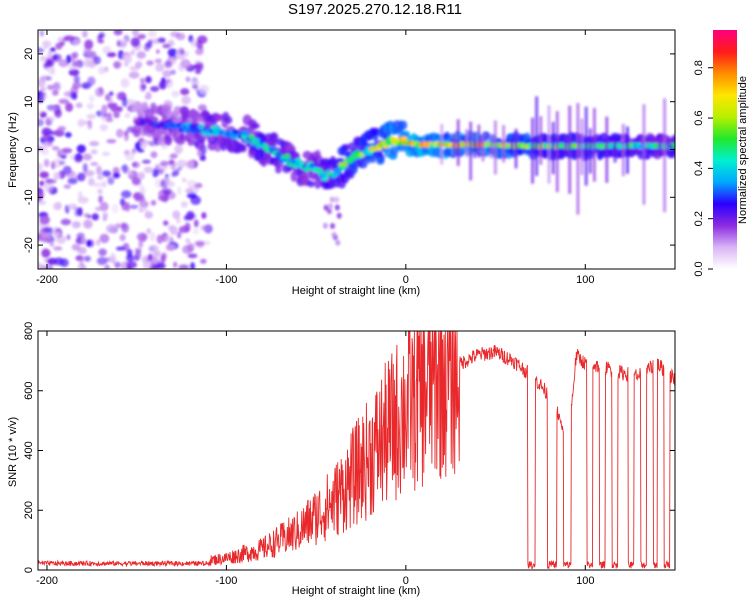 The height and width of the screenshot is (600, 750). What do you see at coordinates (29, 391) in the screenshot?
I see `snr-y-tick-label: 600` at bounding box center [29, 391].